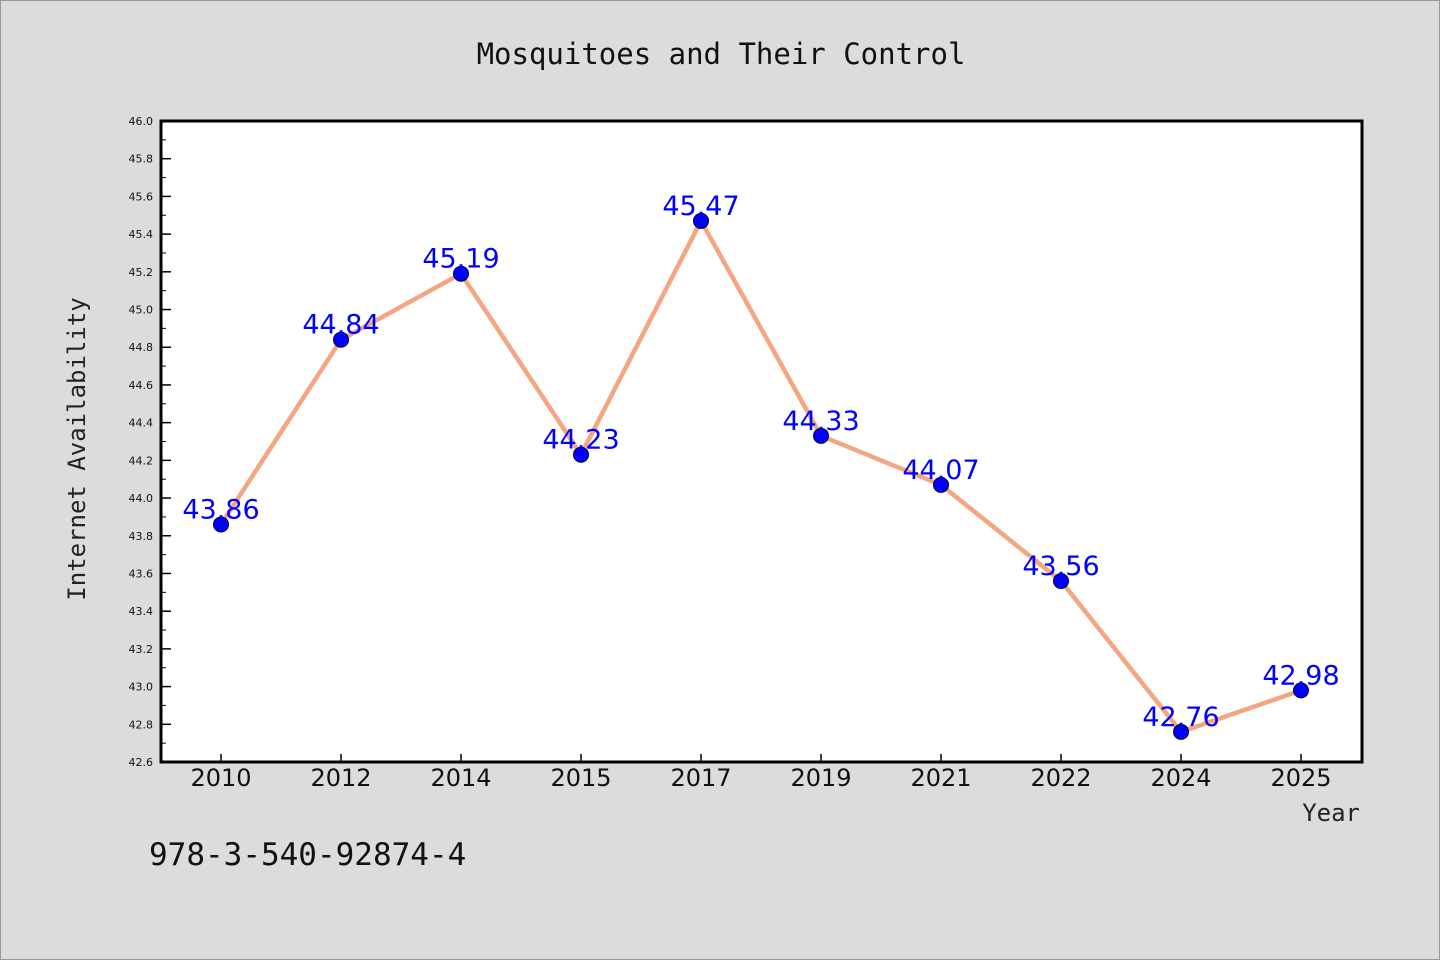 The width and height of the screenshot is (1440, 960). I want to click on y-tick-label: 42.6, so click(141, 762).